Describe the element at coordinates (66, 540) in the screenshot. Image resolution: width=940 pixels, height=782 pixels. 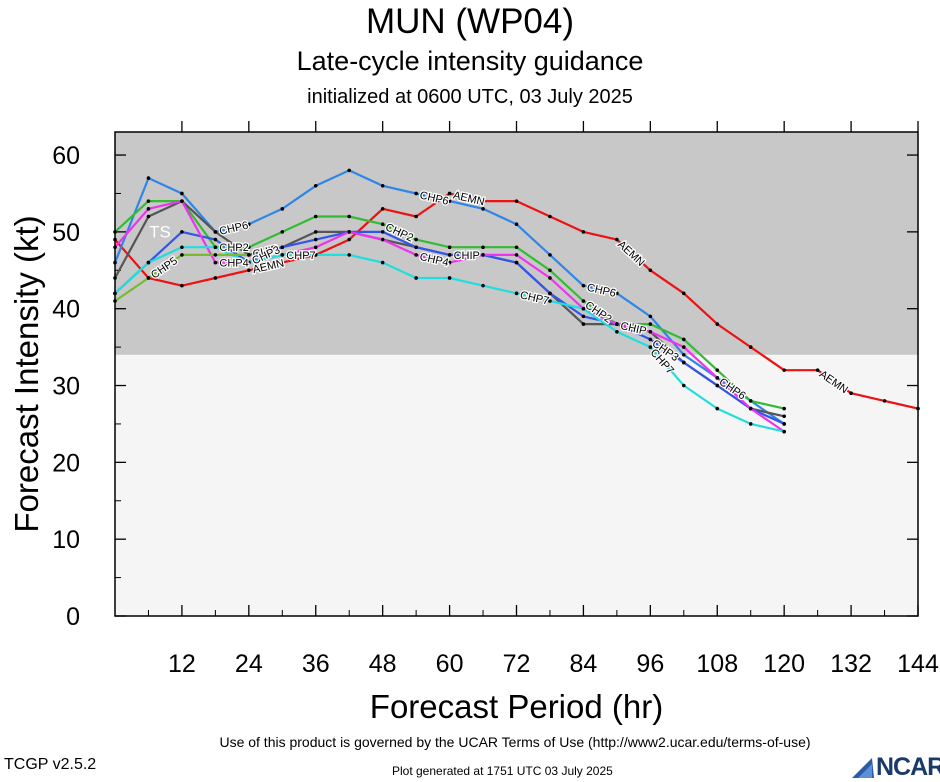
I see `y-tick-label: 10` at that location.